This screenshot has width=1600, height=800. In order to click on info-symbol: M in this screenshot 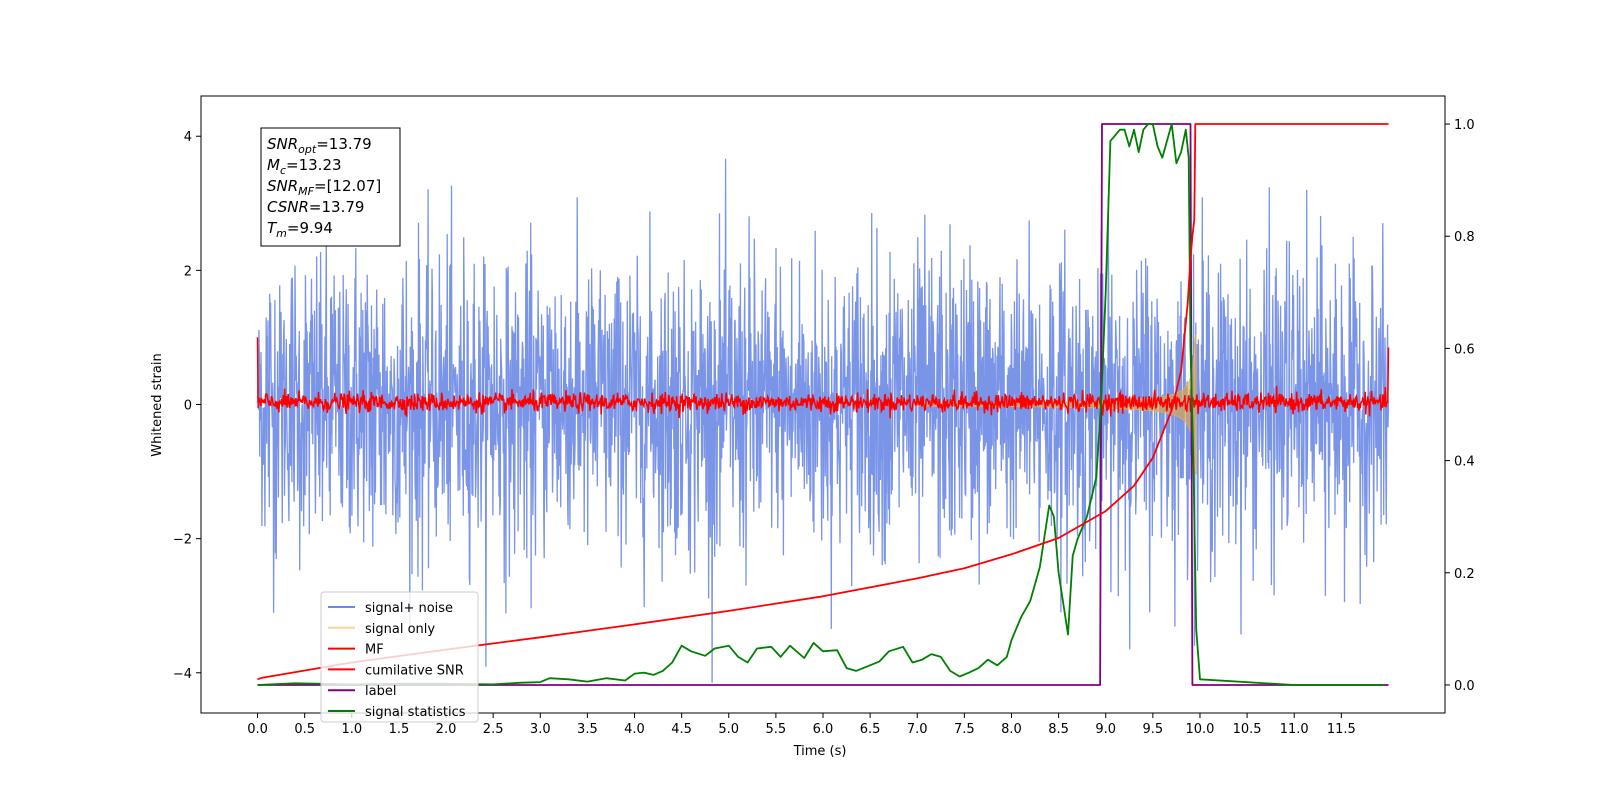, I will do `click(273, 165)`.